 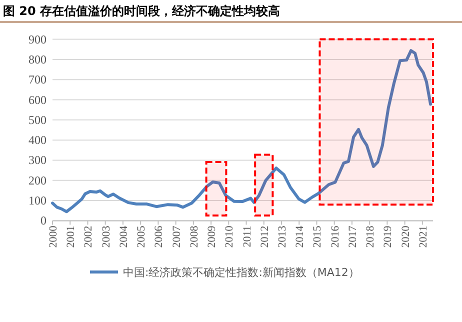 What do you see at coordinates (141, 11) in the screenshot?
I see `chart-title: 图 20 存在估值溢价的时间段，经济不确定性均较高` at bounding box center [141, 11].